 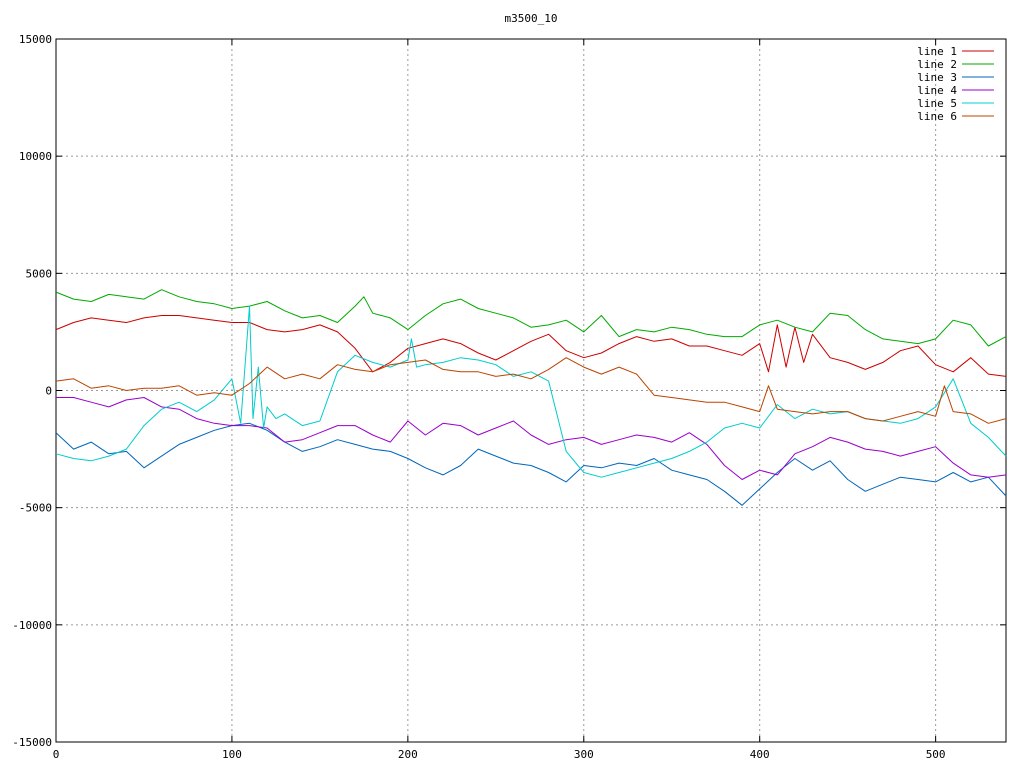 What do you see at coordinates (937, 116) in the screenshot?
I see `legend-label: line 6` at bounding box center [937, 116].